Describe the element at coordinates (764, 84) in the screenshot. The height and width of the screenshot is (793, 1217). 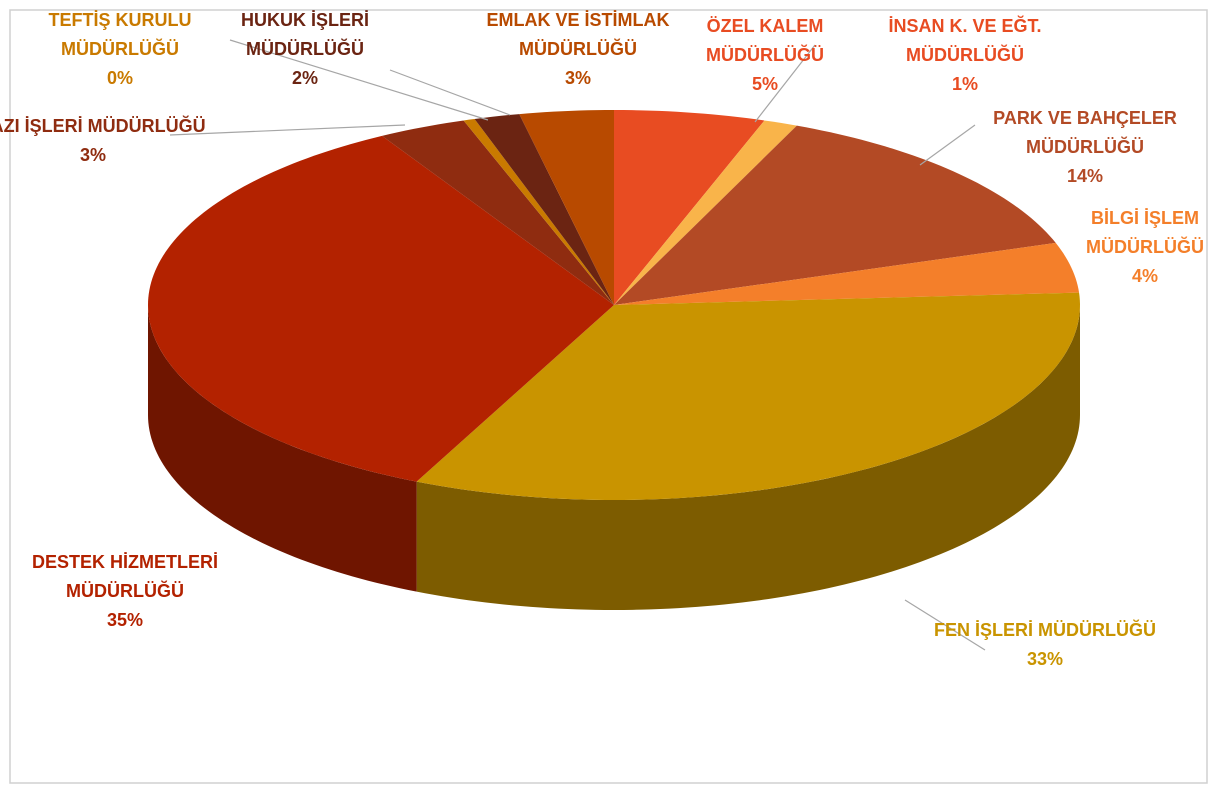
I see `value-label: 5%` at that location.